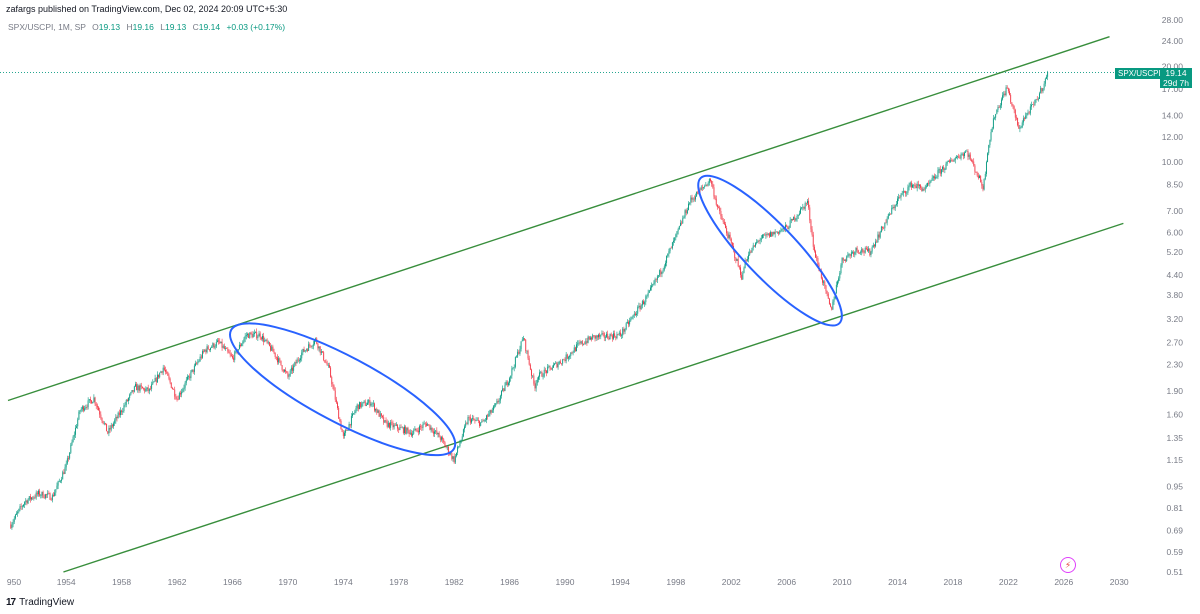 This screenshot has width=1200, height=614. What do you see at coordinates (1174, 364) in the screenshot?
I see `y-tick-label: 2.30` at bounding box center [1174, 364].